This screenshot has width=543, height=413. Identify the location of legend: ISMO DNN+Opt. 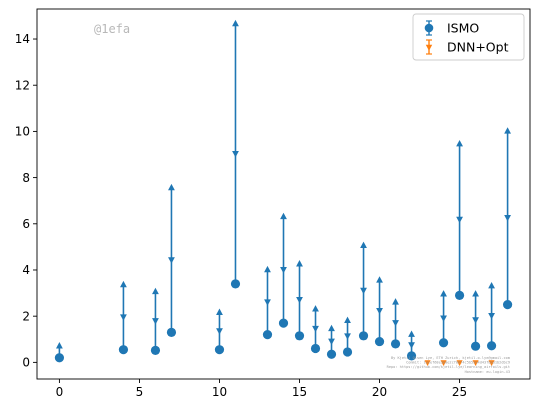
(468, 37).